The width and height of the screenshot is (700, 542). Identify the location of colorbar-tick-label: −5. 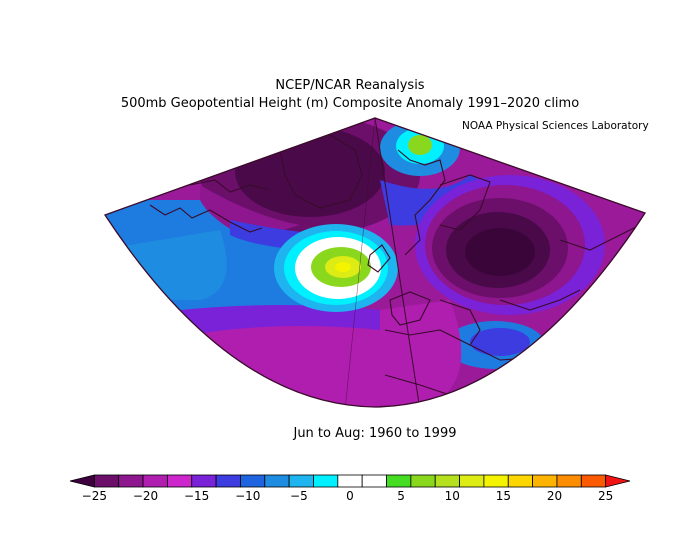
(299, 496).